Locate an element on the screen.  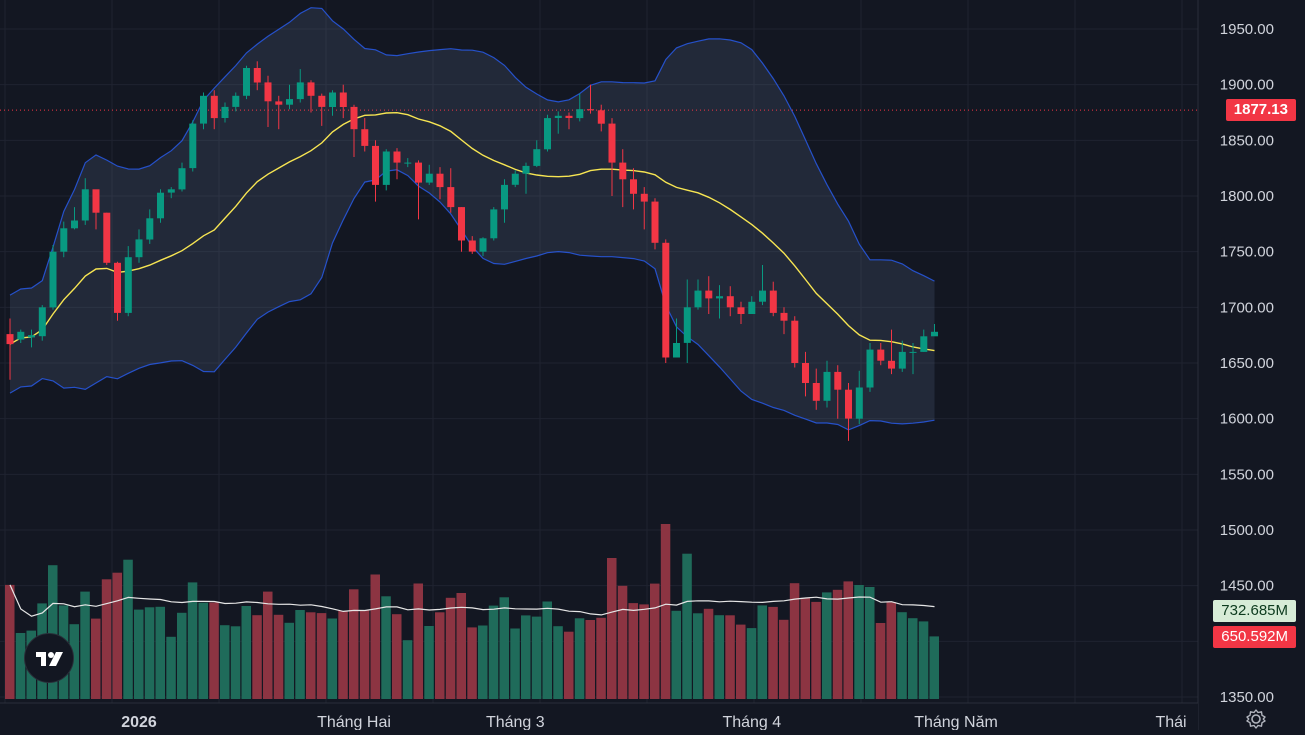
time-axis-panel is located at coordinates (599, 716).